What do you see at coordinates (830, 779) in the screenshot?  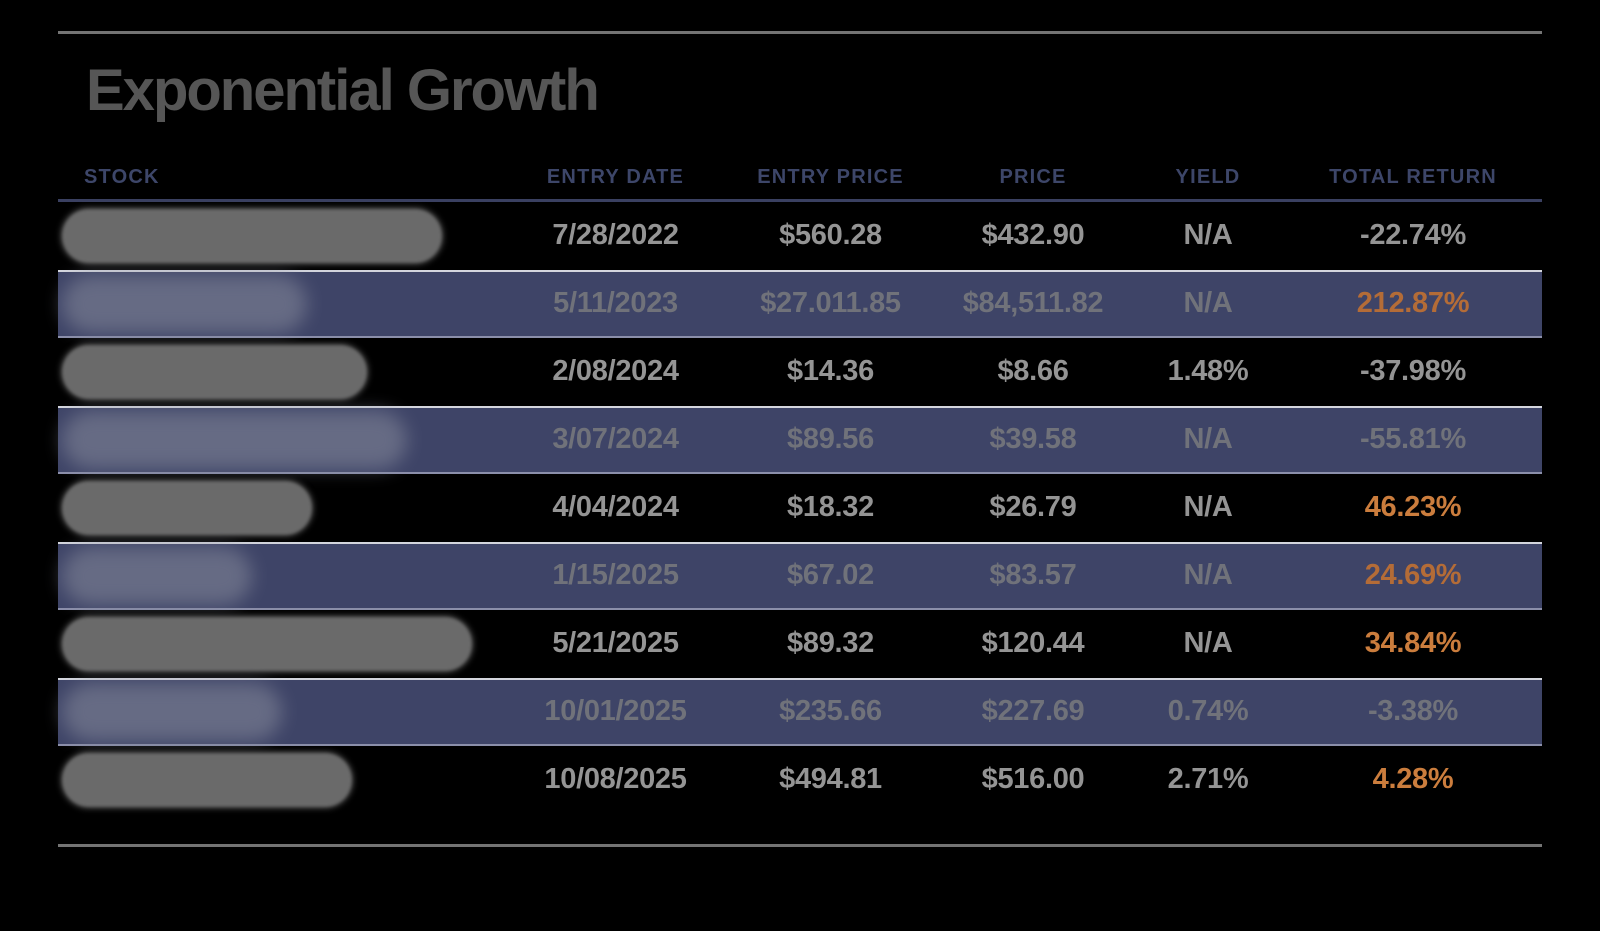 I see `entry-price-cell: $494.81` at bounding box center [830, 779].